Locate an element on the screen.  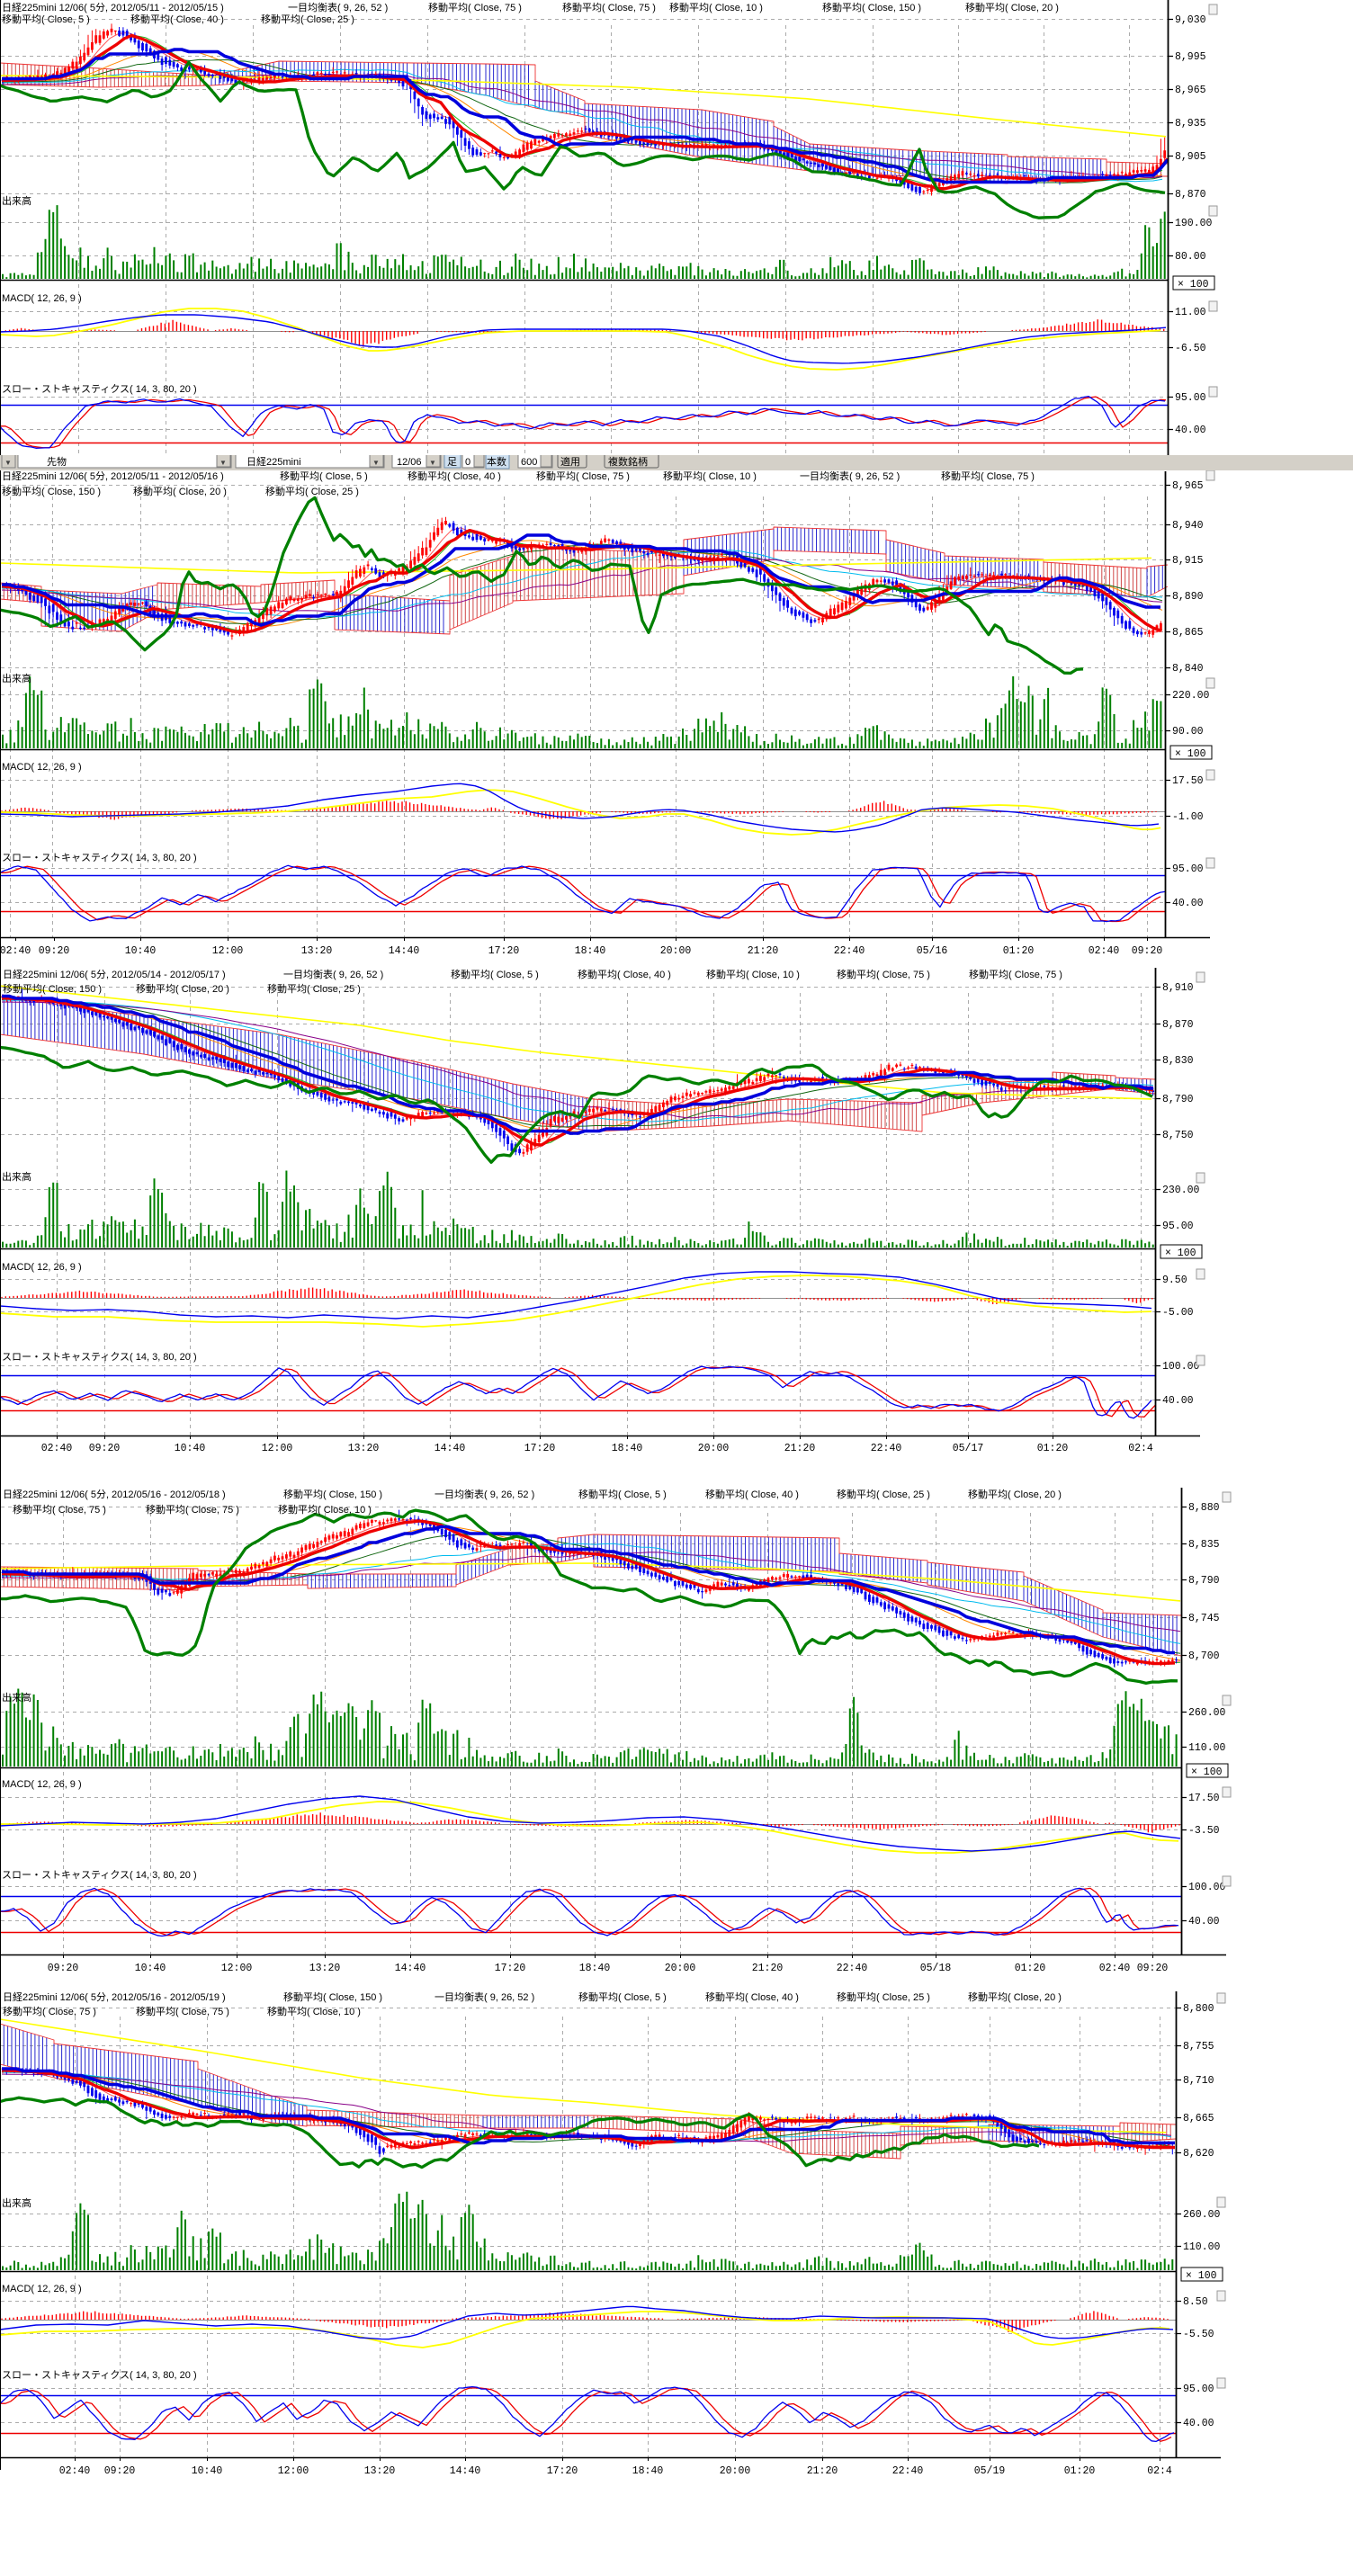
svg-text: 05/18 is located at coordinates (936, 1969).